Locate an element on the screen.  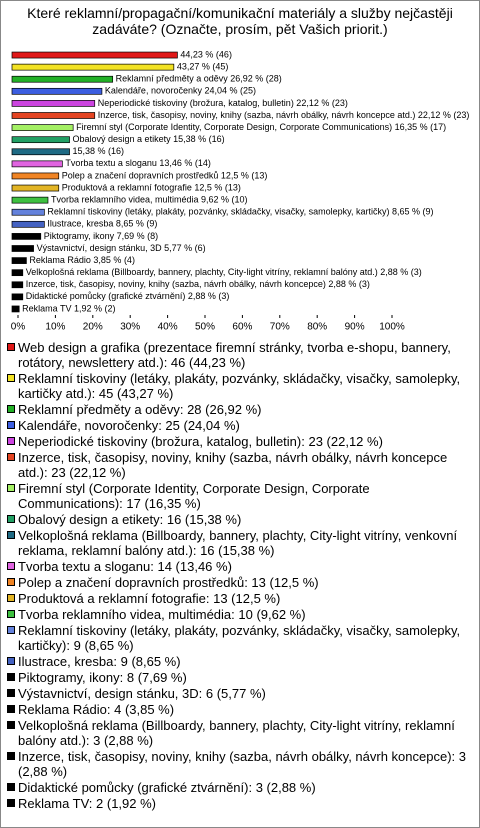
x-tick-label: 70% is located at coordinates (280, 327).